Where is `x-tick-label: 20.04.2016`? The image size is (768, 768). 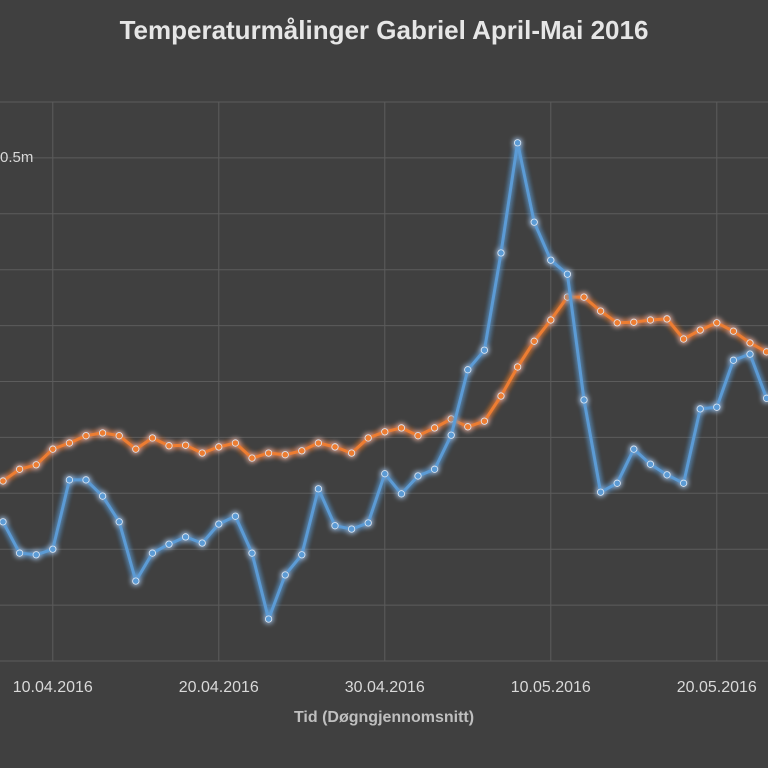 x-tick-label: 20.04.2016 is located at coordinates (219, 687).